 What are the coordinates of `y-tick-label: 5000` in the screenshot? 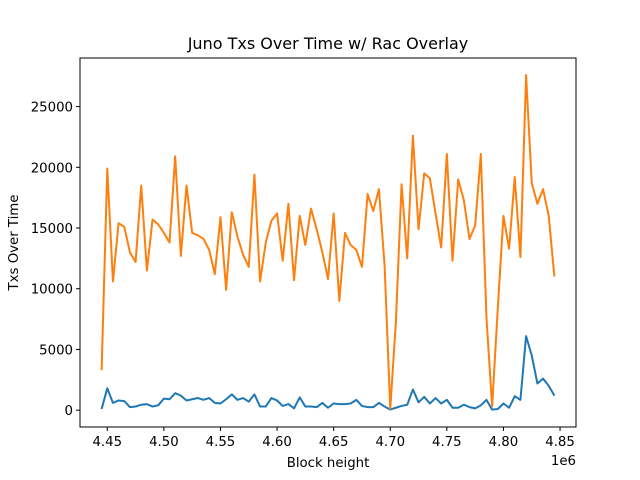 It's located at (56, 350).